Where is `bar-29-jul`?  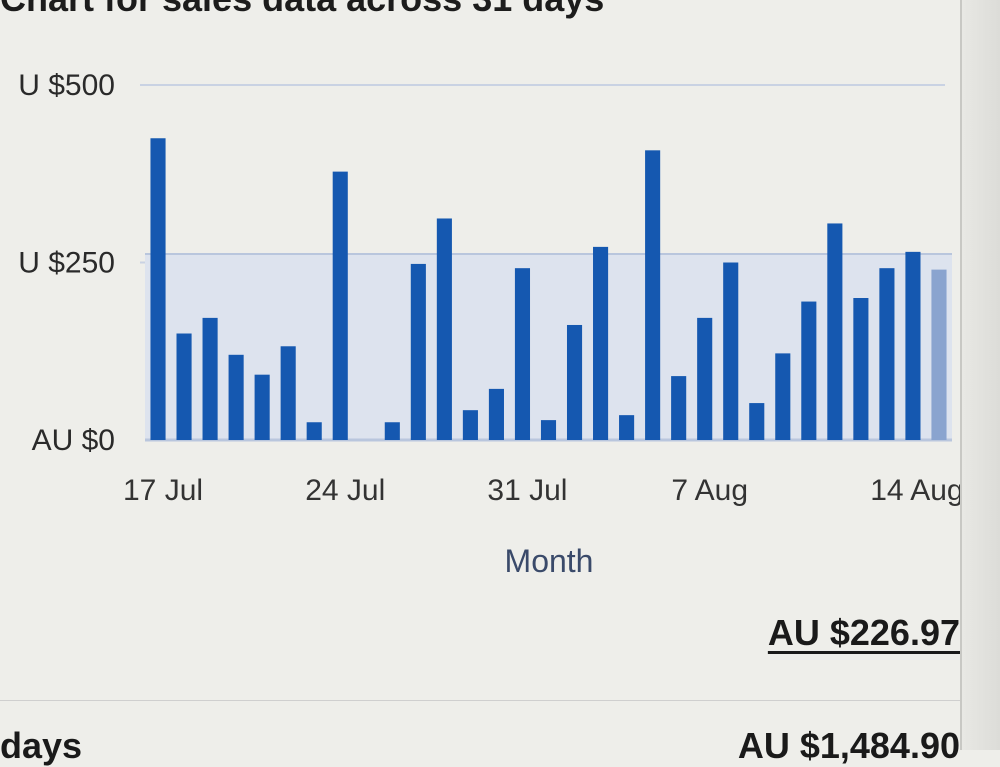 bar-29-jul is located at coordinates (470, 425).